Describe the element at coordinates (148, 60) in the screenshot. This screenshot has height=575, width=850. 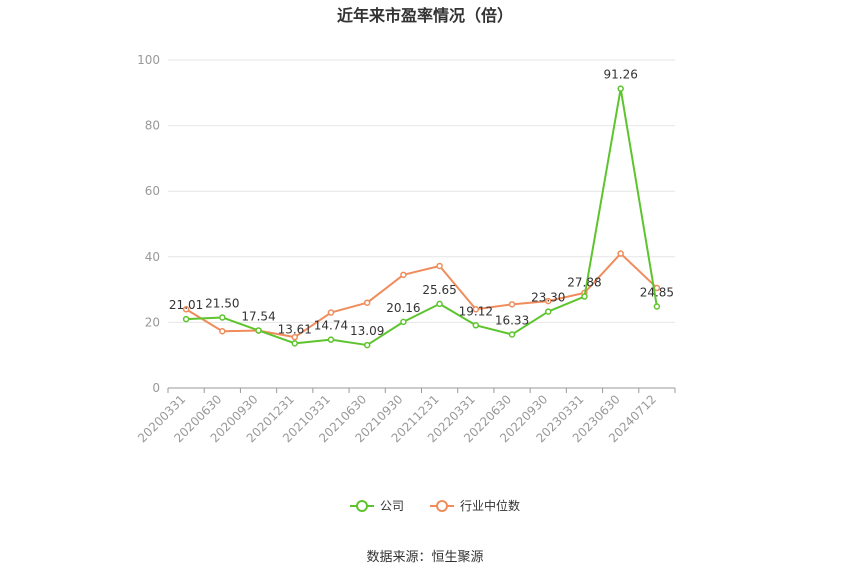
I see `y-tick-label: 100` at that location.